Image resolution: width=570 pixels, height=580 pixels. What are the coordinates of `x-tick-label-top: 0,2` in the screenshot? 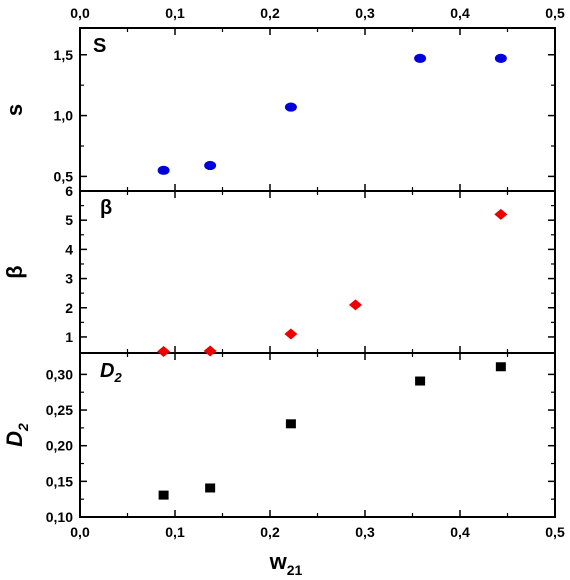 It's located at (270, 13).